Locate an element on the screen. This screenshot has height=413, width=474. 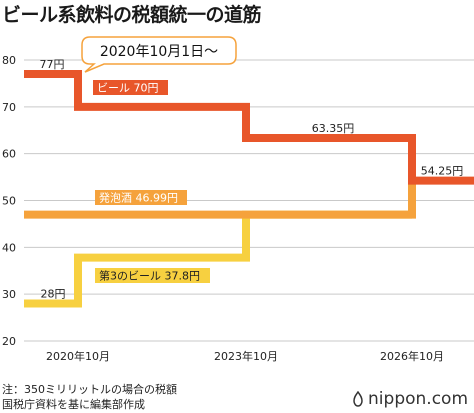
happoshu-line is located at coordinates (220, 199).